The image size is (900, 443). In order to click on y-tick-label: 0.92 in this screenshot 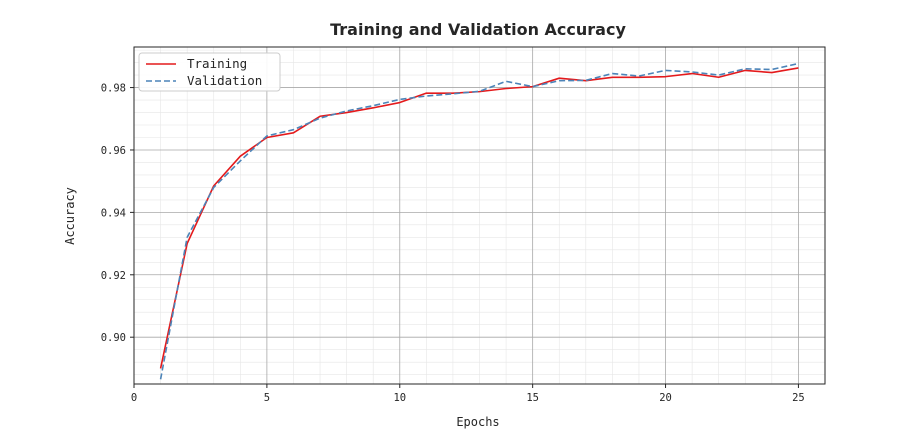, I will do `click(113, 276)`.